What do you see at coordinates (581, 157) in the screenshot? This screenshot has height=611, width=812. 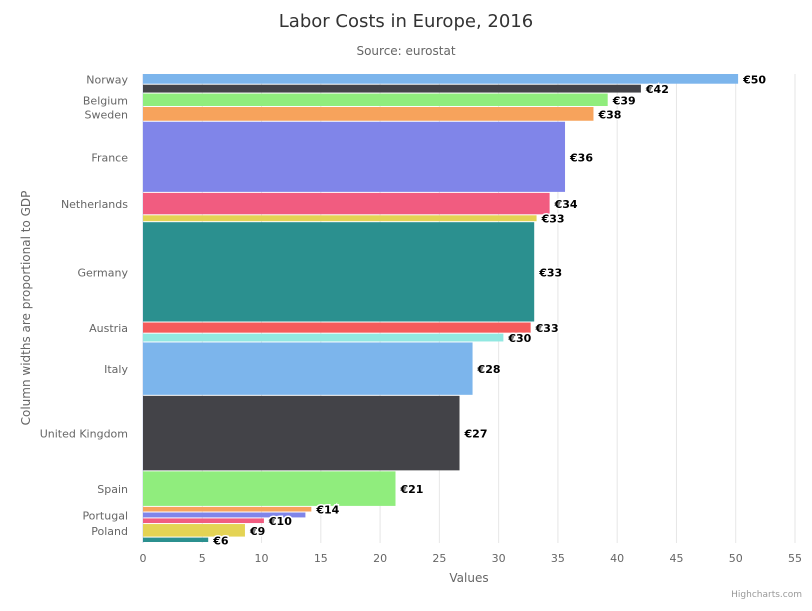 I see `data-label: €36` at bounding box center [581, 157].